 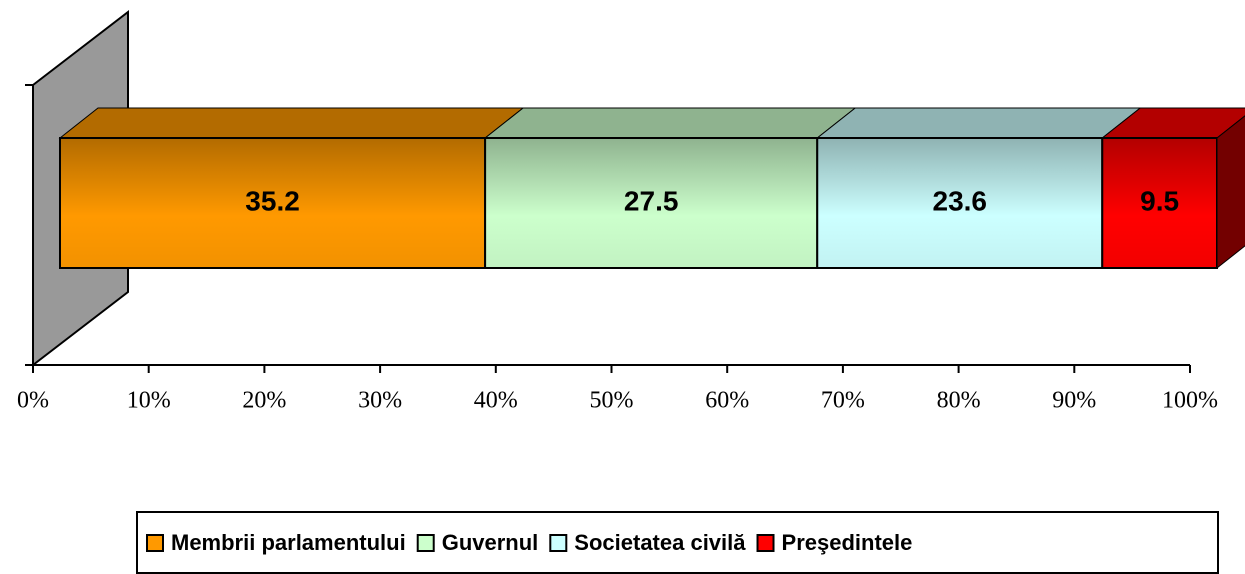 What do you see at coordinates (1159, 200) in the screenshot?
I see `value-label: 9.5` at bounding box center [1159, 200].